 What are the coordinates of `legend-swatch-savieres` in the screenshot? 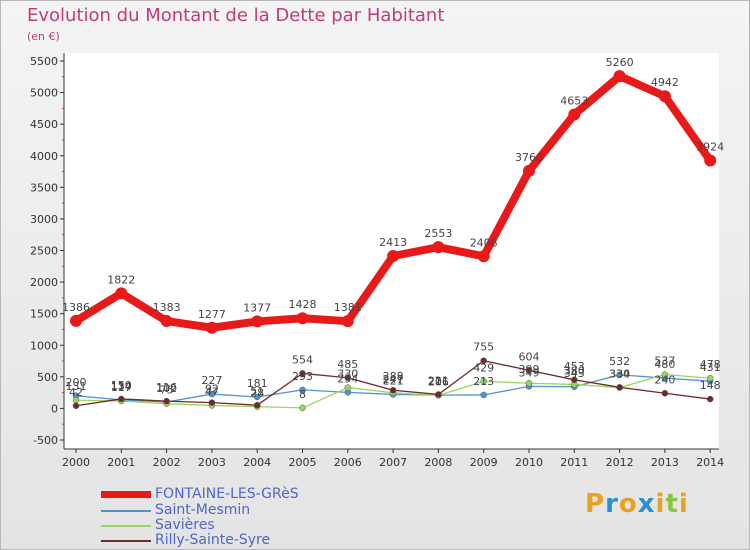 It's located at (126, 526).